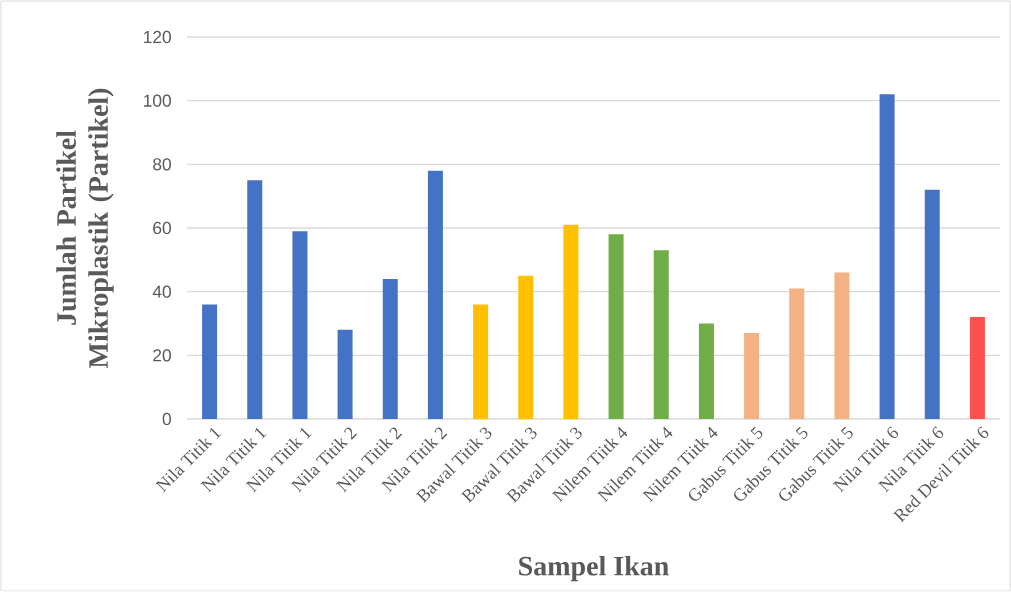 The height and width of the screenshot is (592, 1011). I want to click on y-tick-label: 120, so click(157, 37).